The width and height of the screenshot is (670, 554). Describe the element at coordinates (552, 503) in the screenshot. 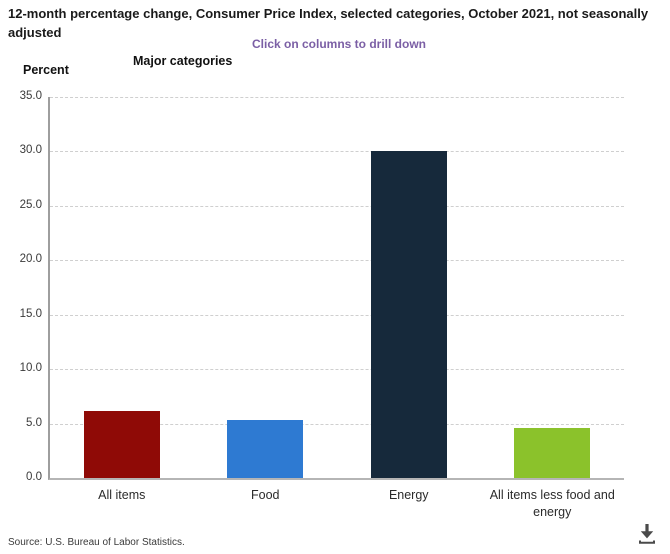

I see `x-axis-category-label: All items less food and energy` at that location.